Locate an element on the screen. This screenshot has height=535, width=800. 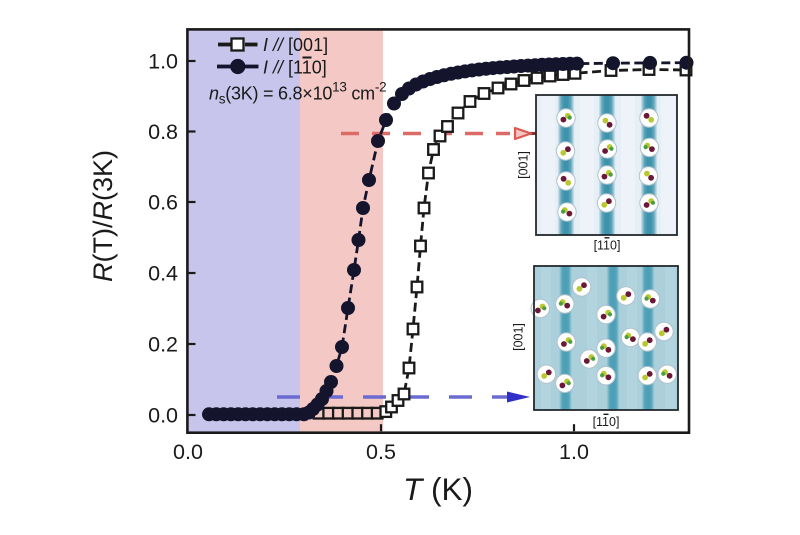
svg-text: ns(3K) = 6.8×1013 cm-2 is located at coordinates (297, 93).